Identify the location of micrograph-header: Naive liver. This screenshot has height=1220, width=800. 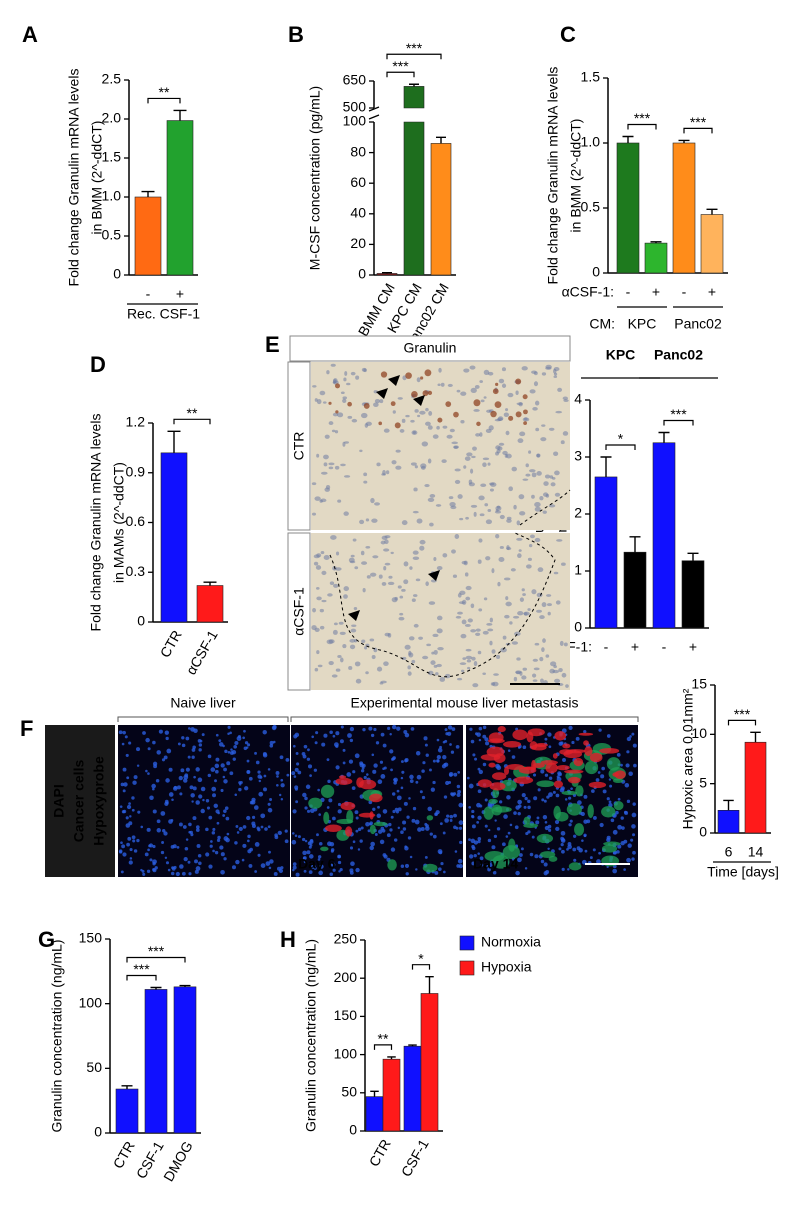
(203, 703).